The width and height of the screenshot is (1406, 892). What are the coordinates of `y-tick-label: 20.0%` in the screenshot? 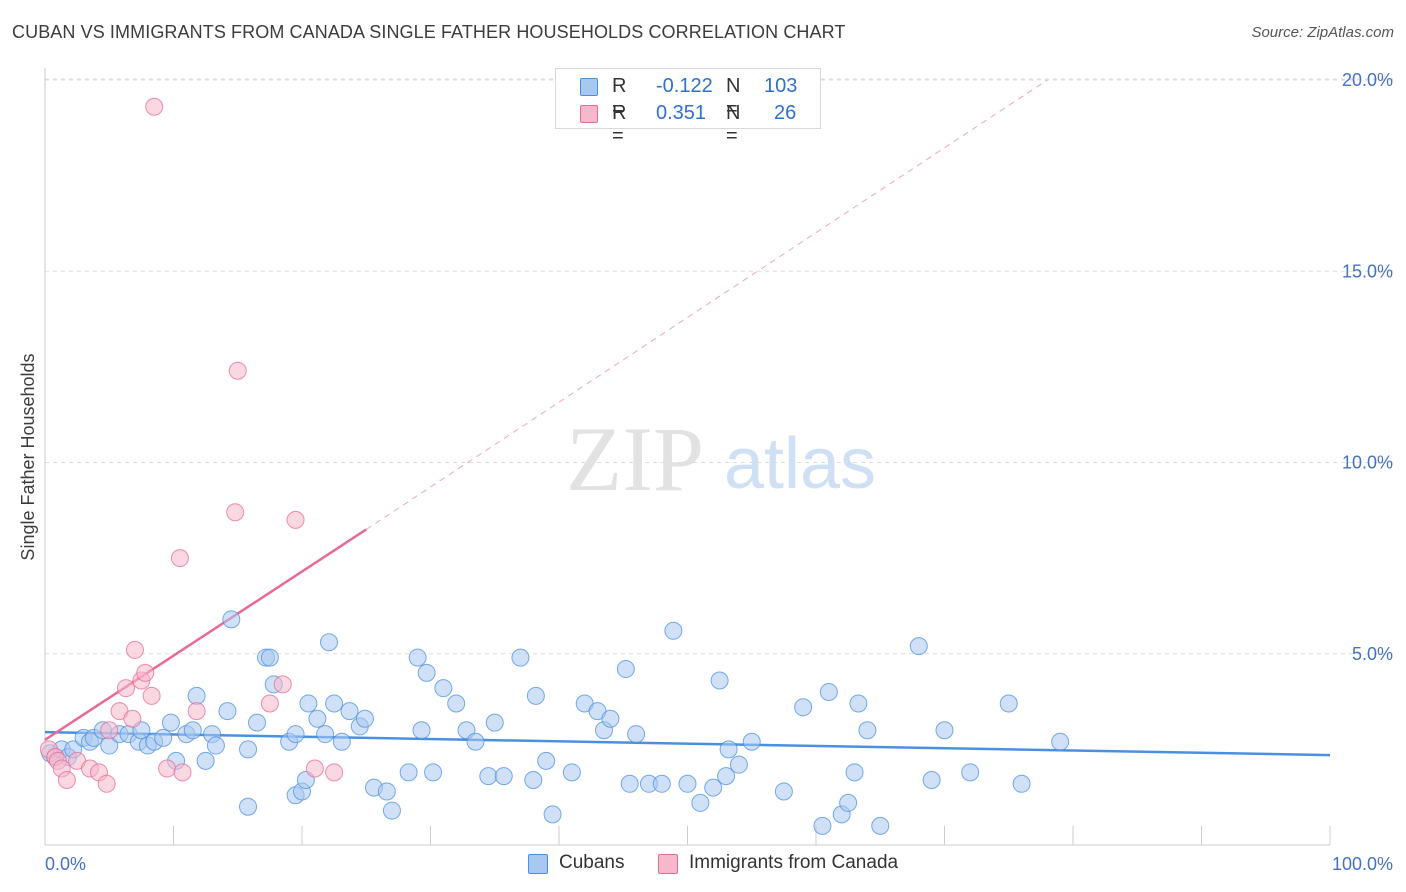 It's located at (1367, 80).